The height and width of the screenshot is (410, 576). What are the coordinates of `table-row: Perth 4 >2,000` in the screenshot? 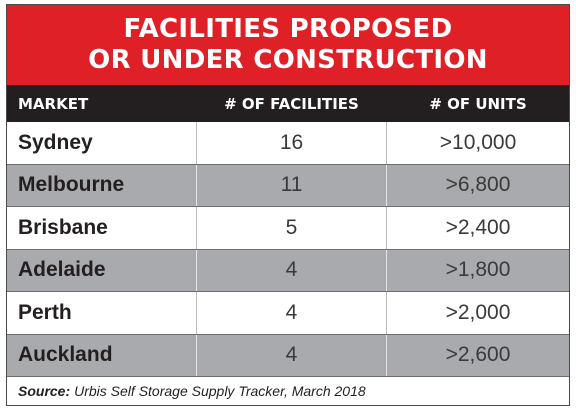 It's located at (288, 313).